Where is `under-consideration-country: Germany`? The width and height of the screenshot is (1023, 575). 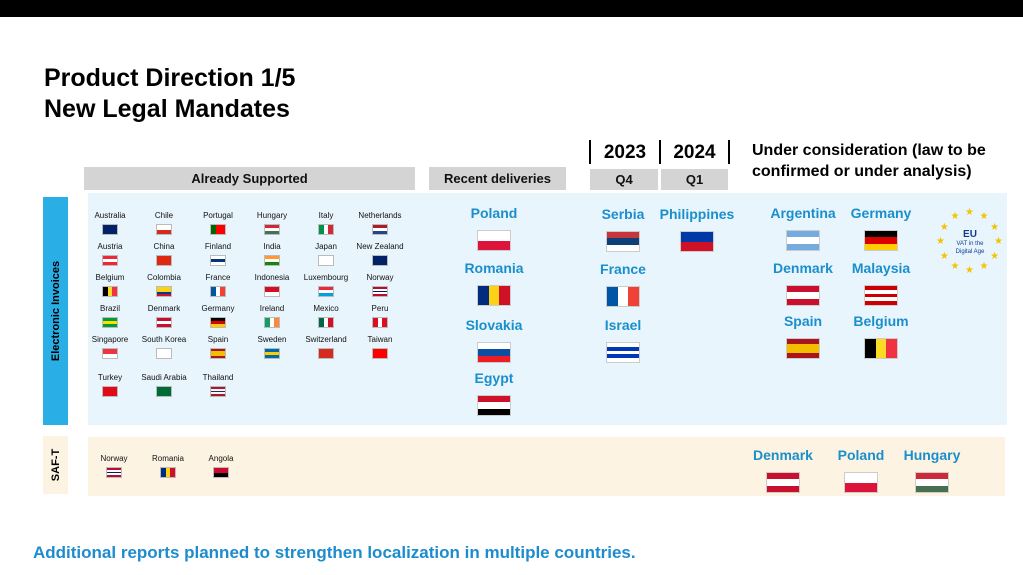 under-consideration-country: Germany is located at coordinates (881, 228).